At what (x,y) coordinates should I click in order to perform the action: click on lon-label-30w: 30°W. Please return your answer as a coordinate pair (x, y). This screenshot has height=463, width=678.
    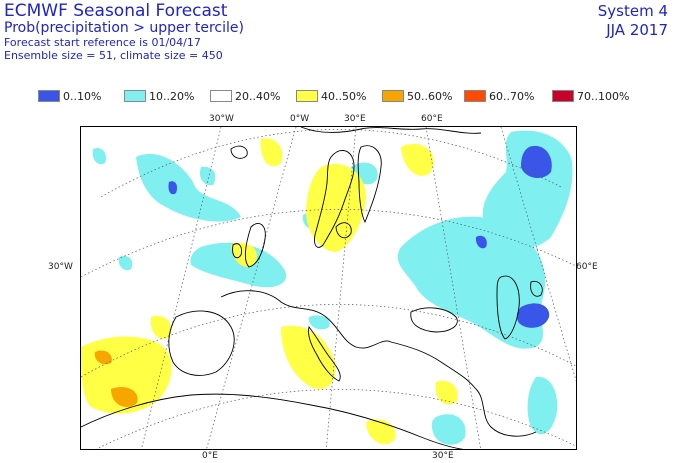
    Looking at the image, I should click on (221, 119).